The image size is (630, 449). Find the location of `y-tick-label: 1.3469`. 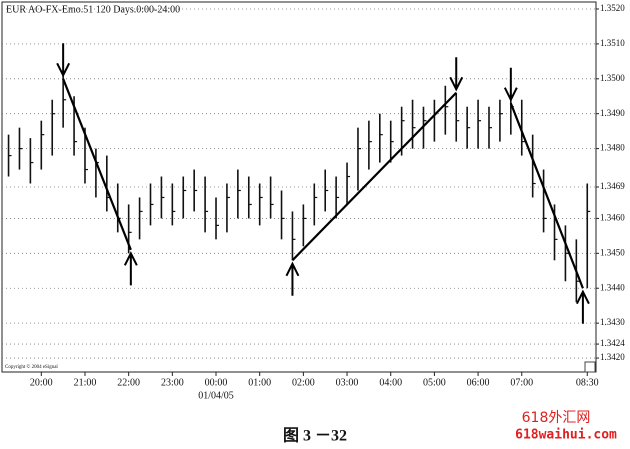

y-tick-label: 1.3469 is located at coordinates (612, 186).